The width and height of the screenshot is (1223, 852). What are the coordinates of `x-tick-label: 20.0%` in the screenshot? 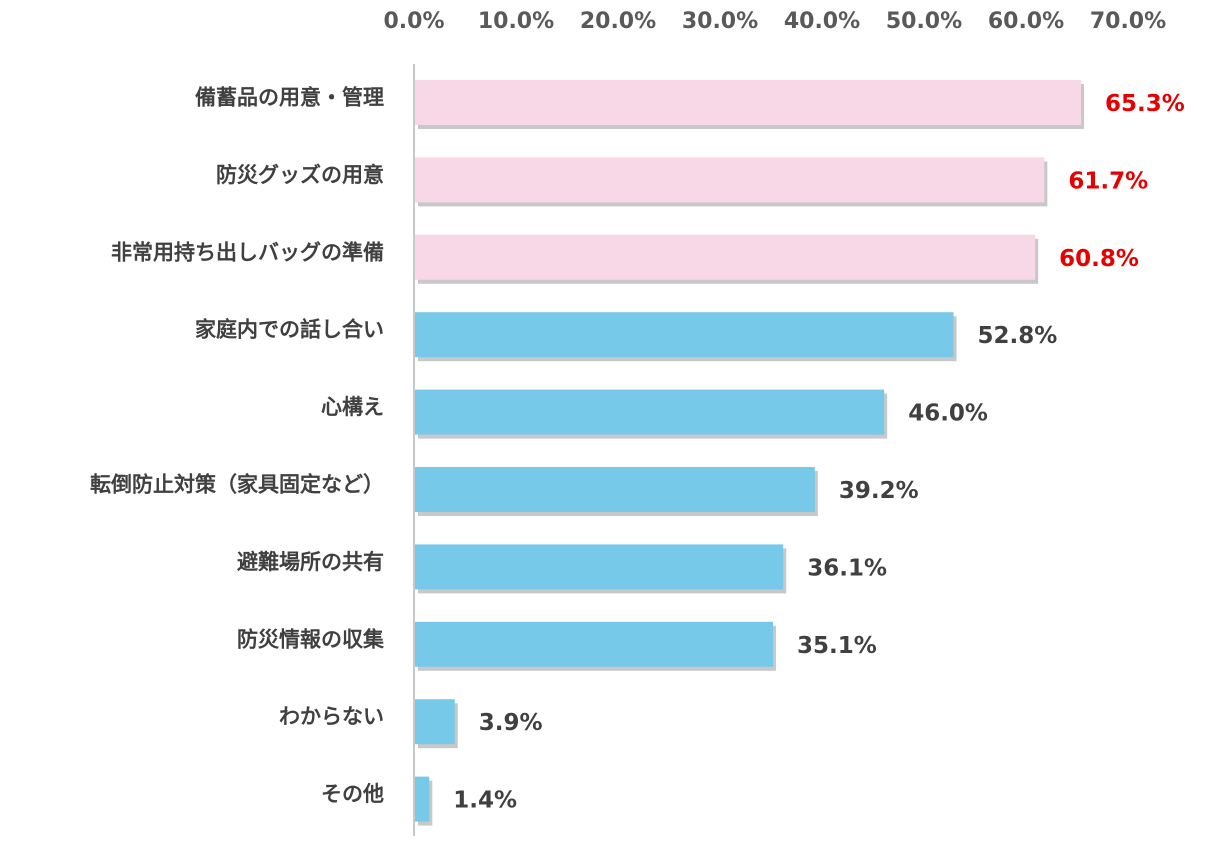 It's located at (618, 21).